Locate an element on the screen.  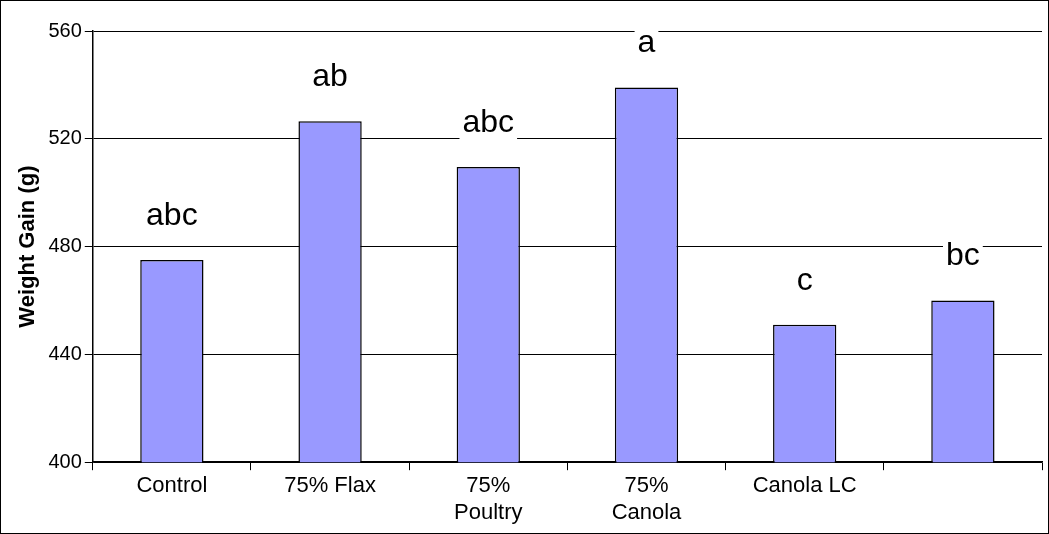
data-label: a is located at coordinates (646, 41).